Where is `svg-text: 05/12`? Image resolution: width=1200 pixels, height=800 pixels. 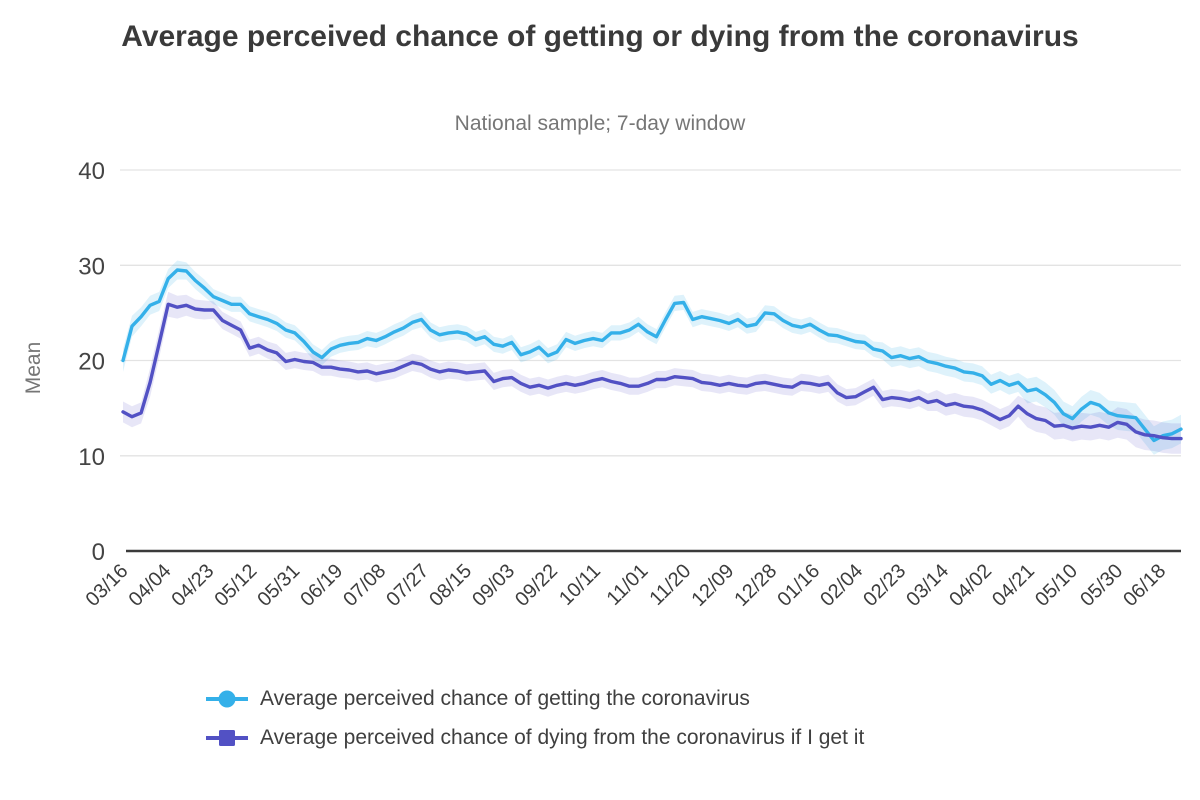
svg-text: 05/12 is located at coordinates (235, 585).